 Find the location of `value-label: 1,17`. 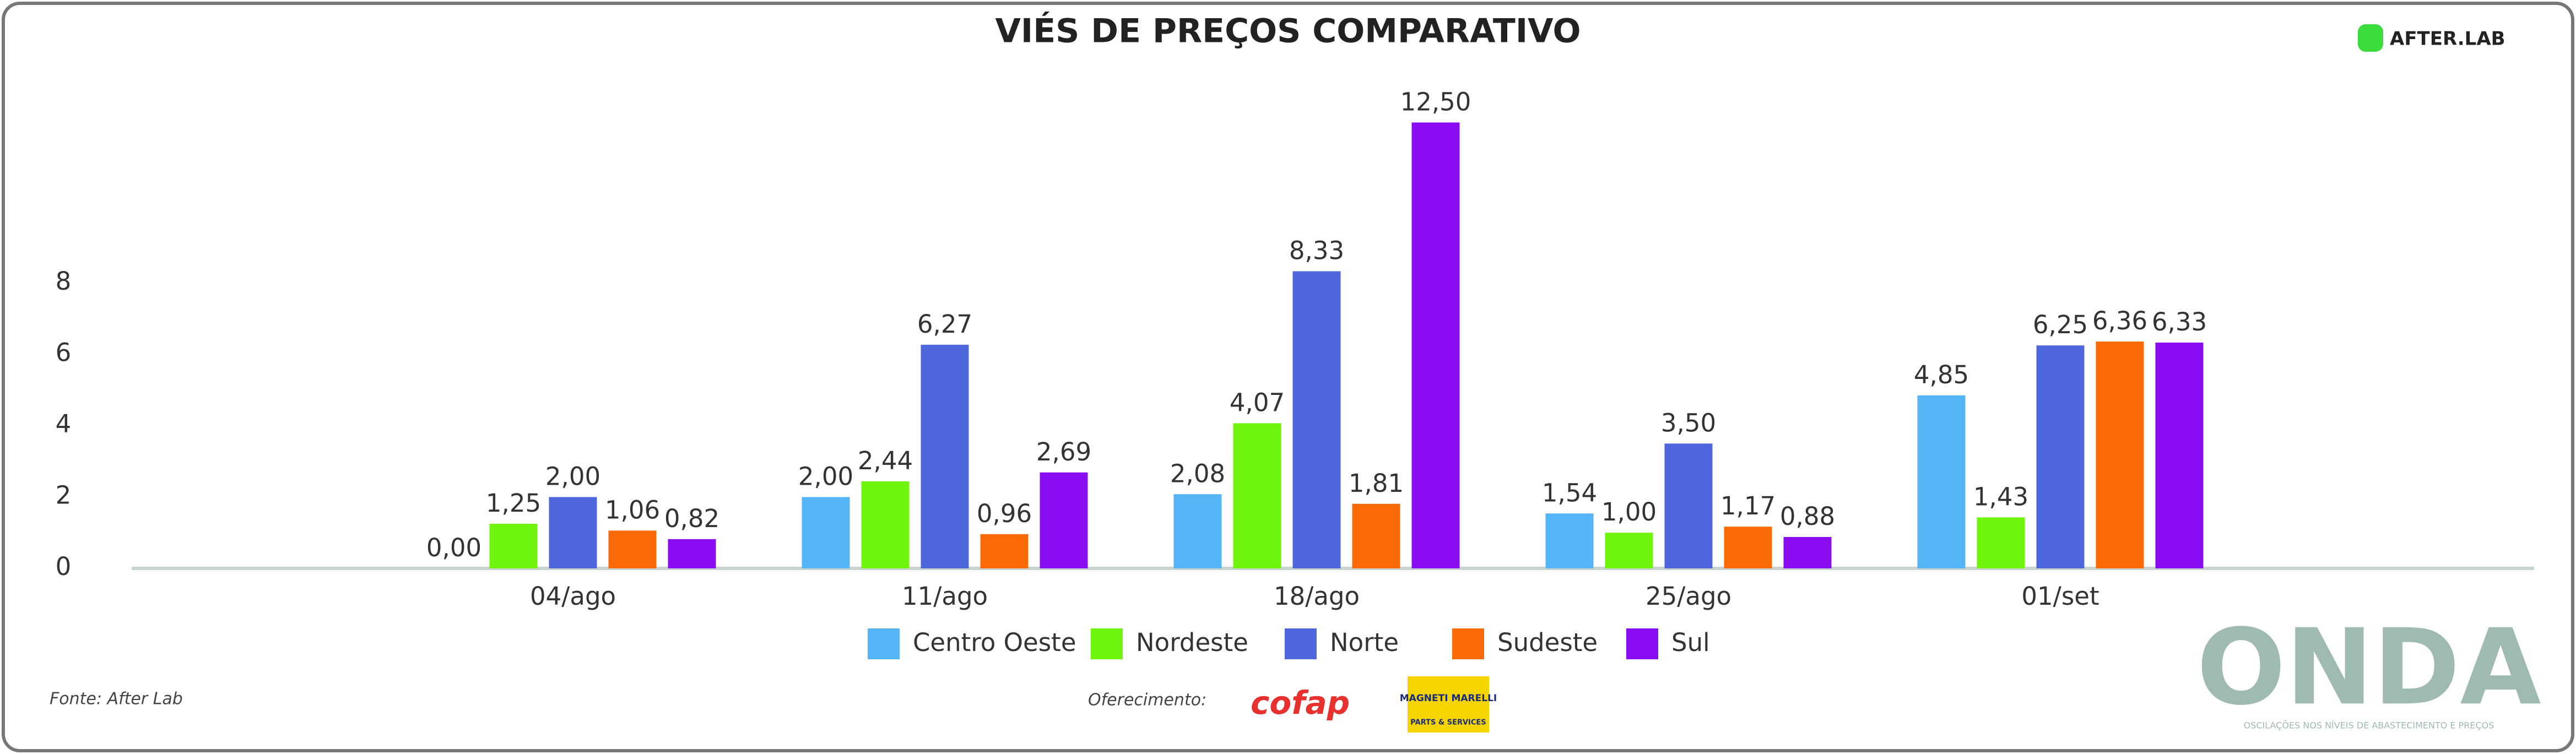

value-label: 1,17 is located at coordinates (1748, 505).